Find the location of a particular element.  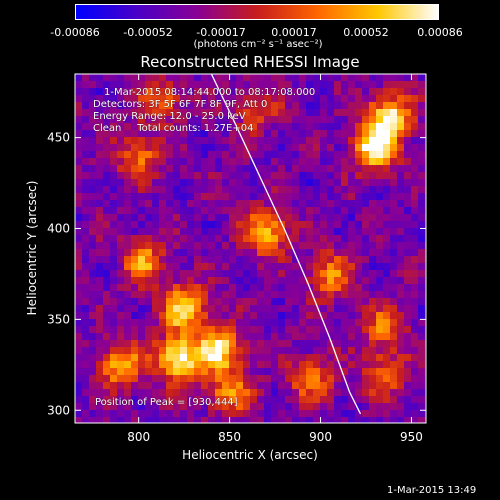

colorbar-tick-label: -0.00052 is located at coordinates (148, 32).